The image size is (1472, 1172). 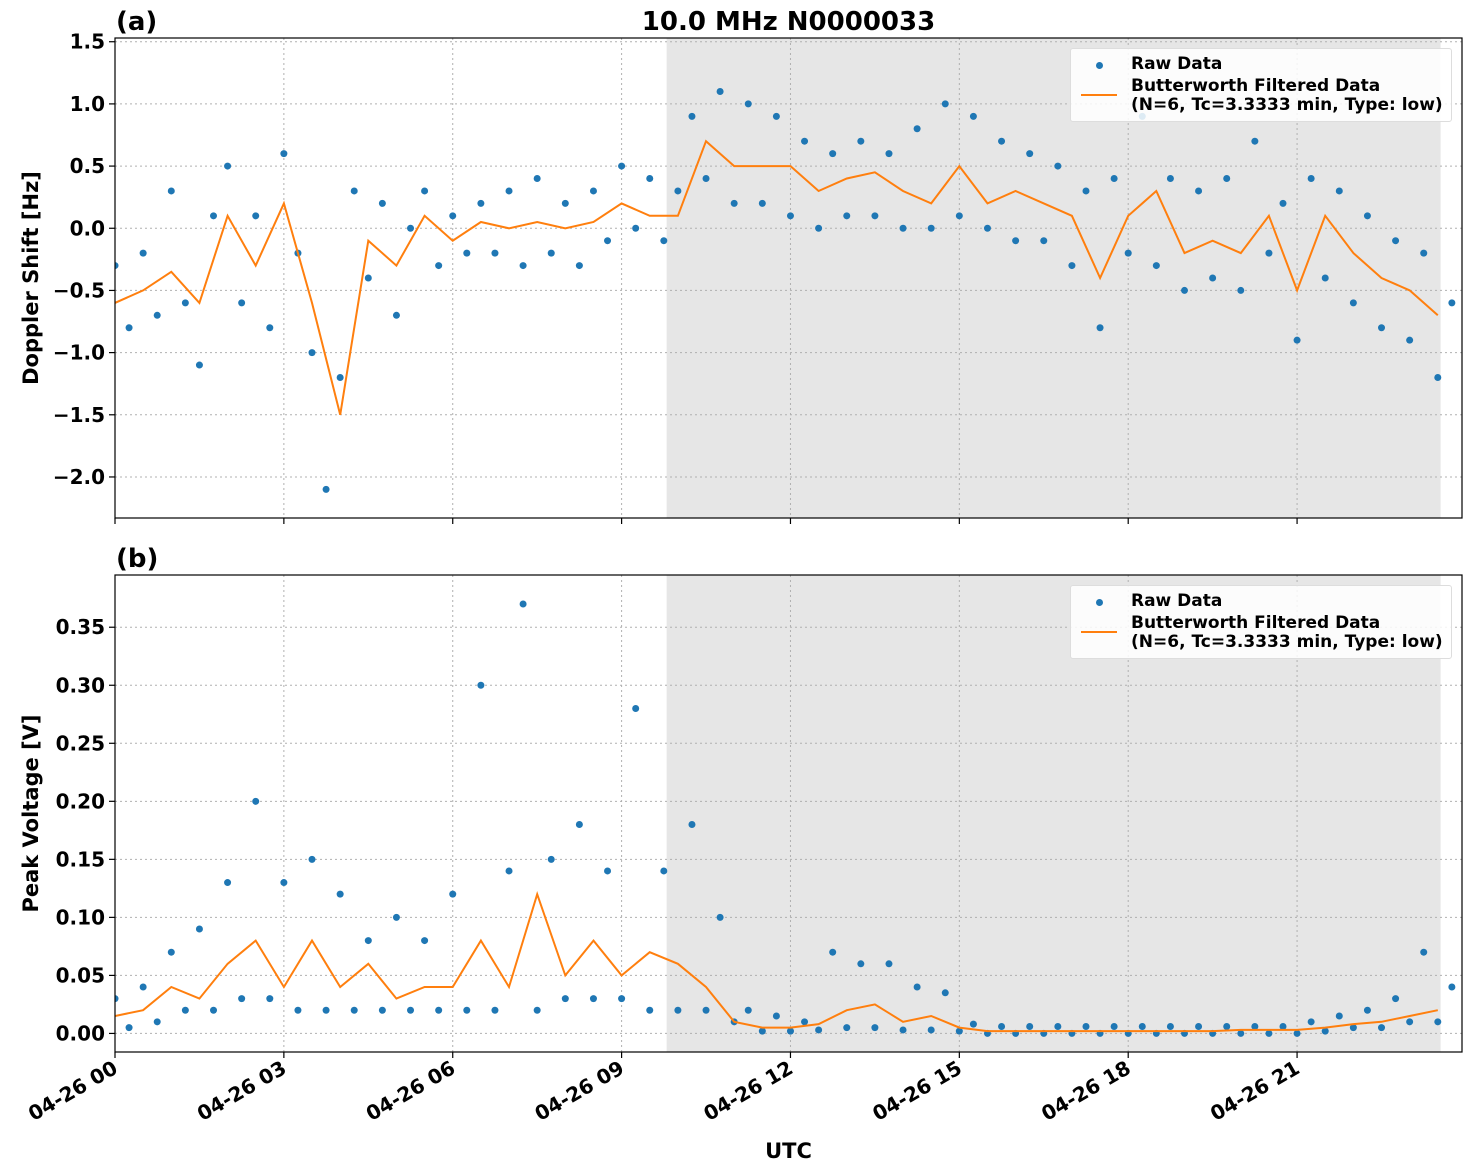 What do you see at coordinates (777, 961) in the screenshot?
I see `filtered-line` at bounding box center [777, 961].